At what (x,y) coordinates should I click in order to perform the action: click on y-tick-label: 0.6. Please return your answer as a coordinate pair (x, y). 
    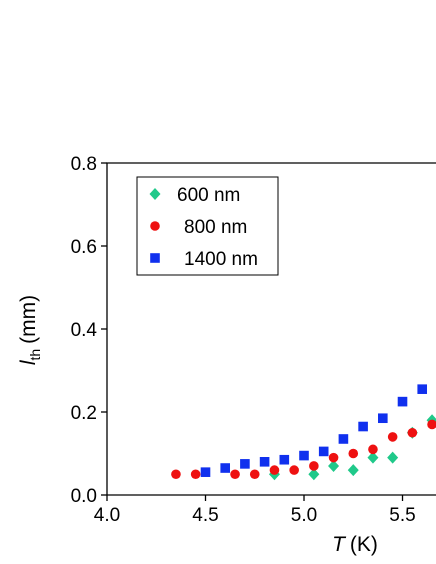
    Looking at the image, I should click on (84, 247).